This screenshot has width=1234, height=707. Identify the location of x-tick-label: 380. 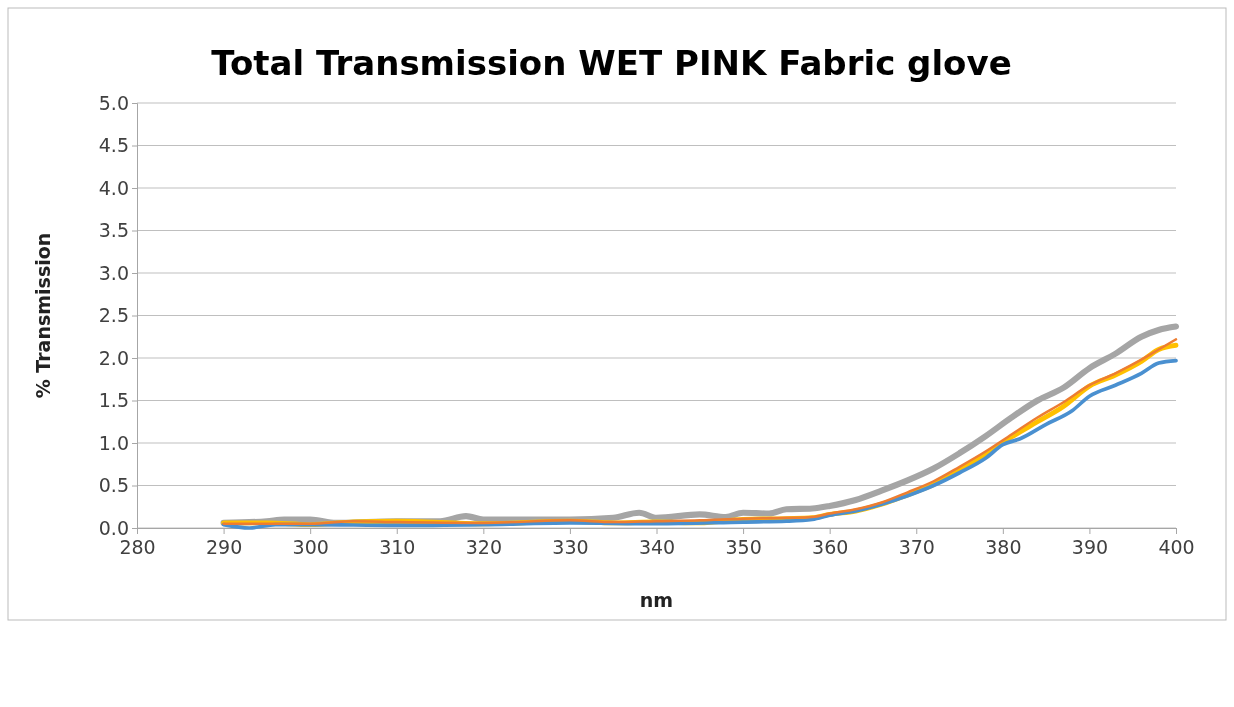
(1003, 547).